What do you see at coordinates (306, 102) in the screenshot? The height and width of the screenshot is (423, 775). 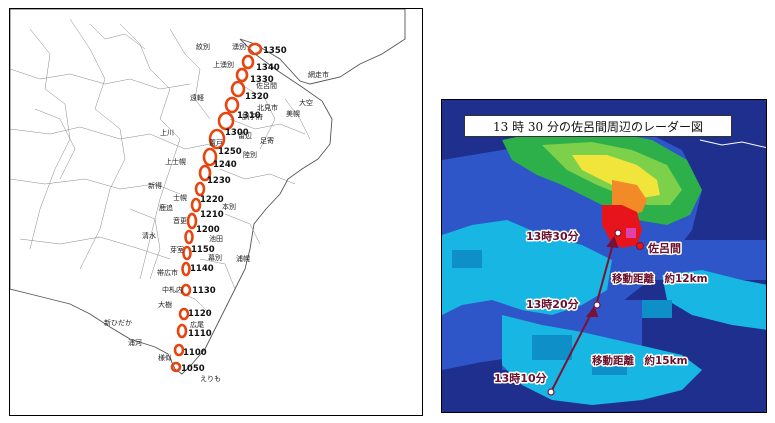 I see `place-label: 大空` at bounding box center [306, 102].